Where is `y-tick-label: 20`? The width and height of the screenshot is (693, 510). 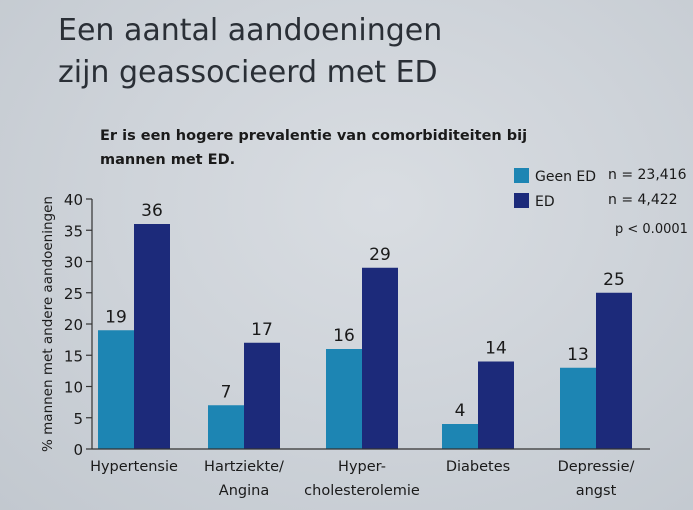 y-tick-label: 20 is located at coordinates (73, 325).